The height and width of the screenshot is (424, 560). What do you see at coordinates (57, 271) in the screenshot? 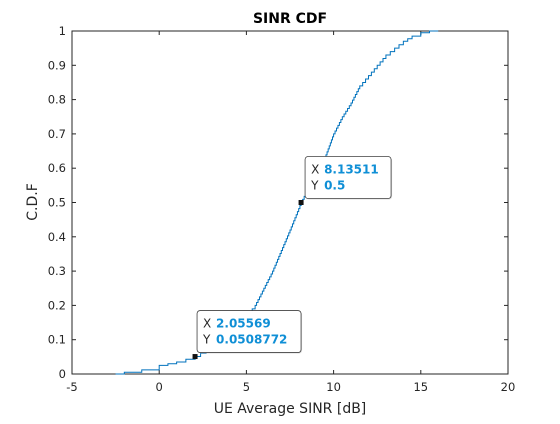
I see `y-tick-label: 0.3` at bounding box center [57, 271].